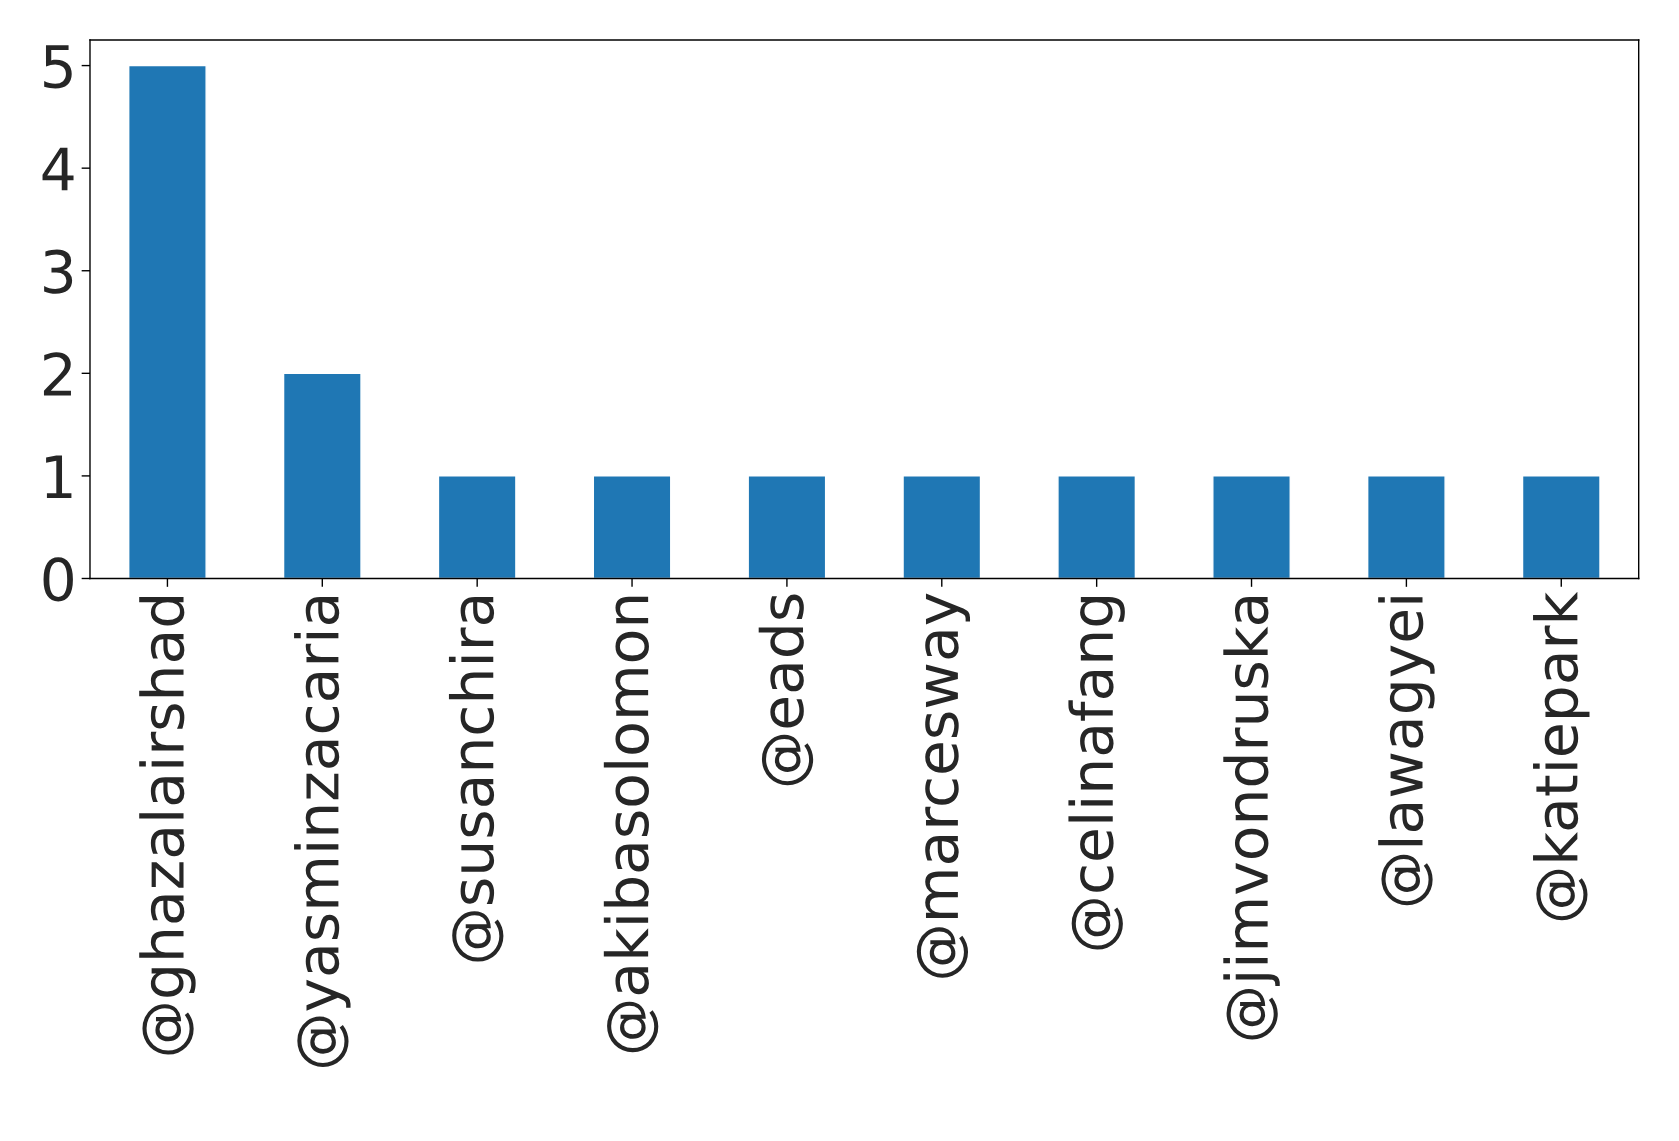  What do you see at coordinates (1096, 773) in the screenshot?
I see `x-tick-label: @celinafang` at bounding box center [1096, 773].